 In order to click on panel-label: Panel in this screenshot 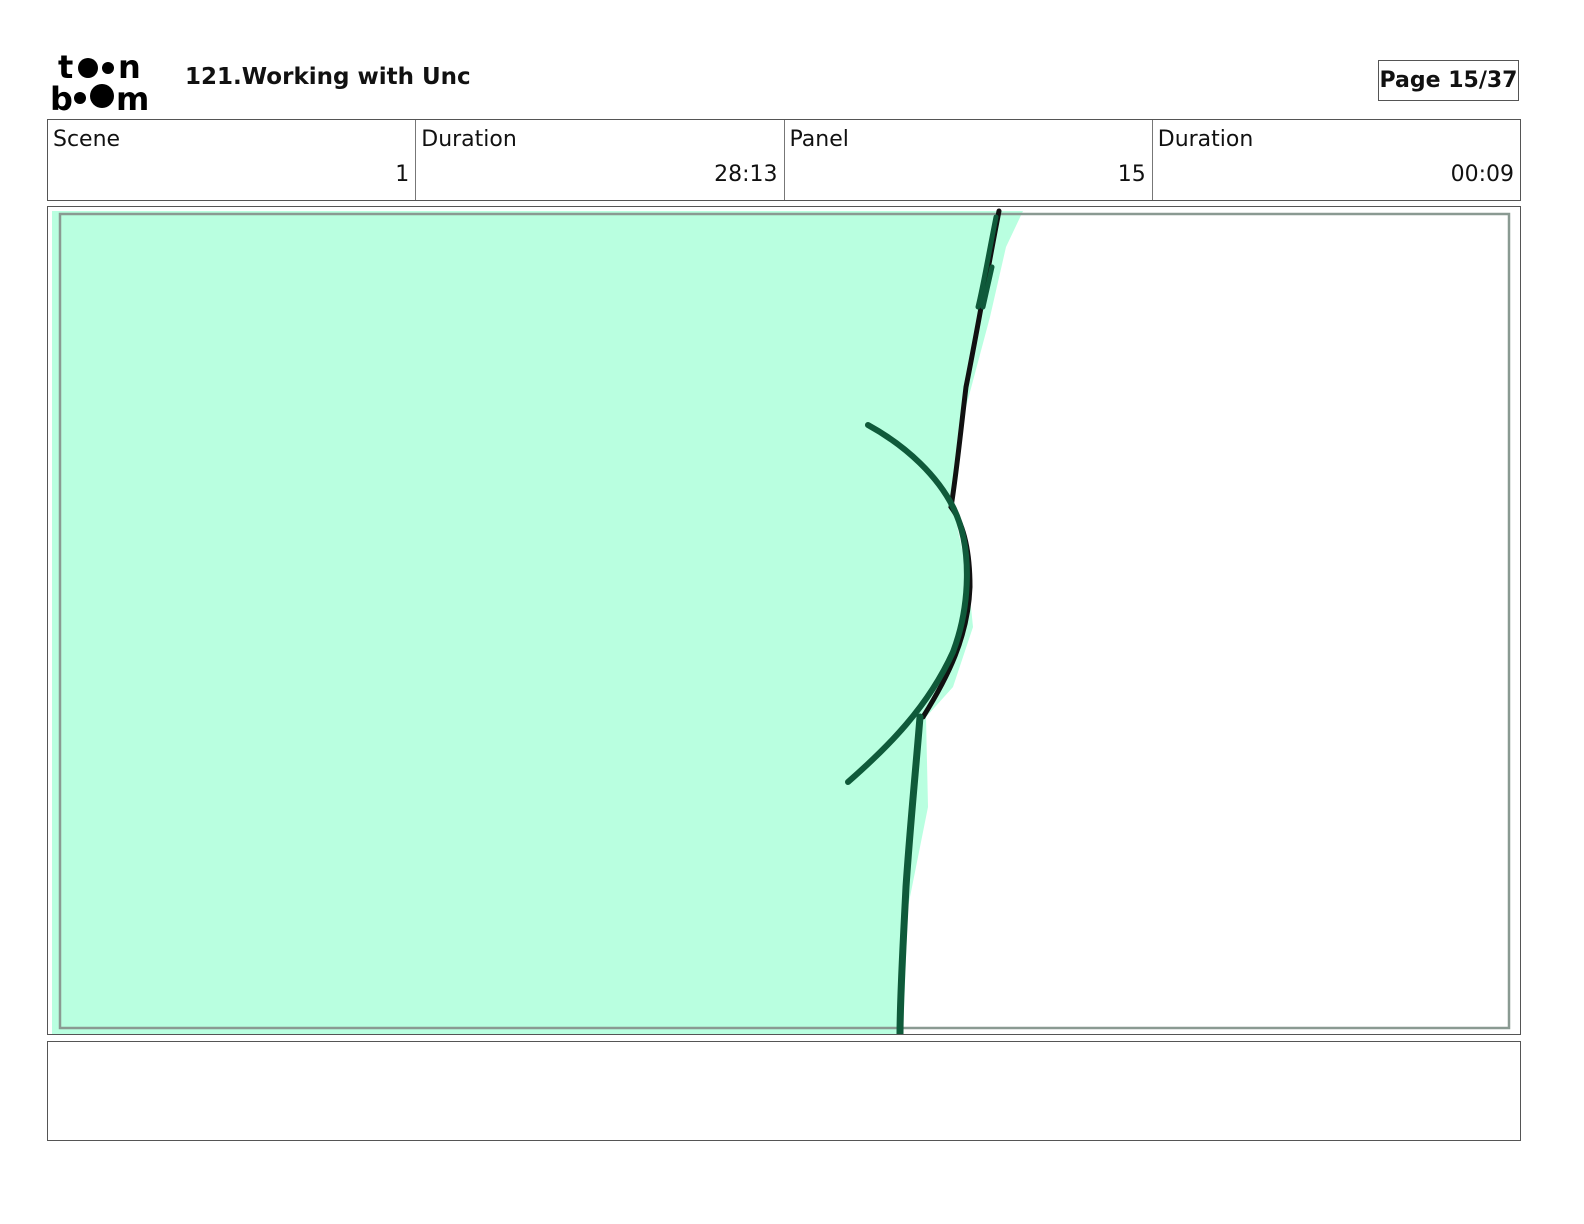, I will do `click(819, 139)`.